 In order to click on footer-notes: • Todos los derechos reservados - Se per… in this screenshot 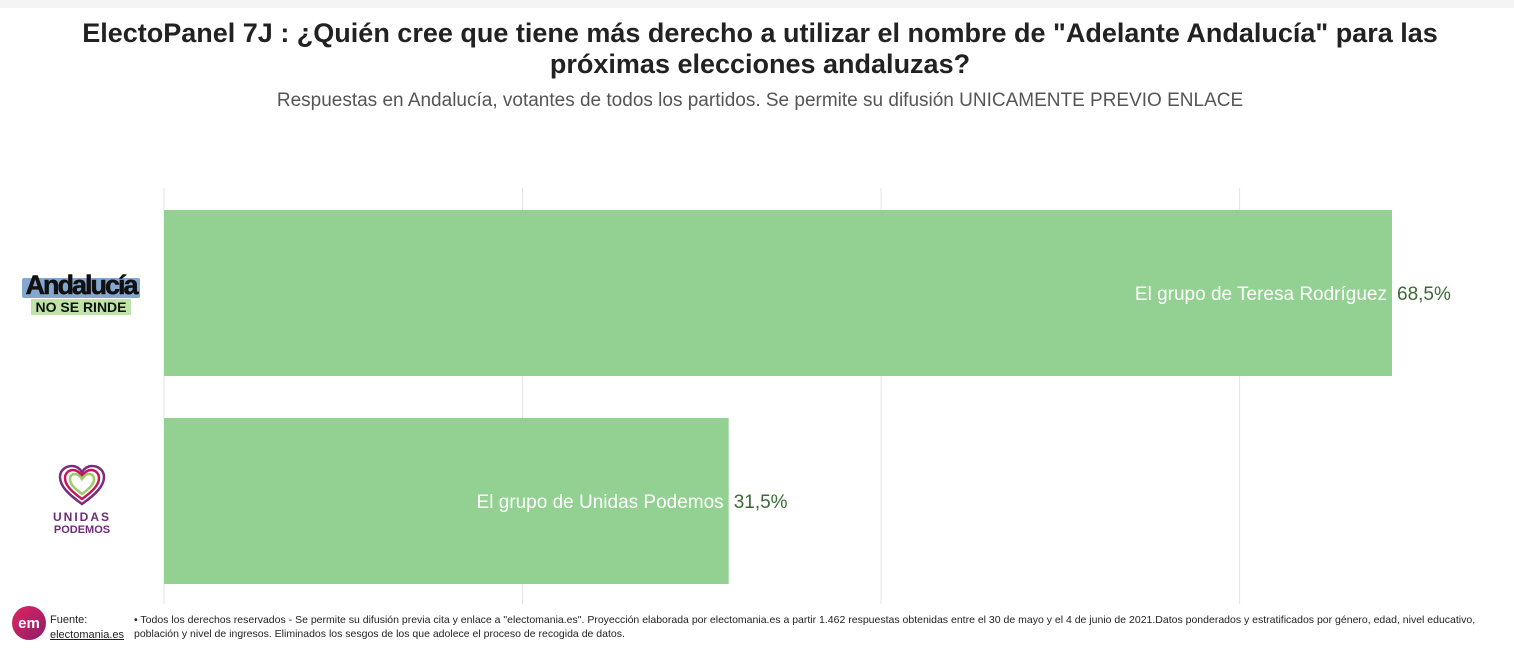, I will do `click(805, 627)`.